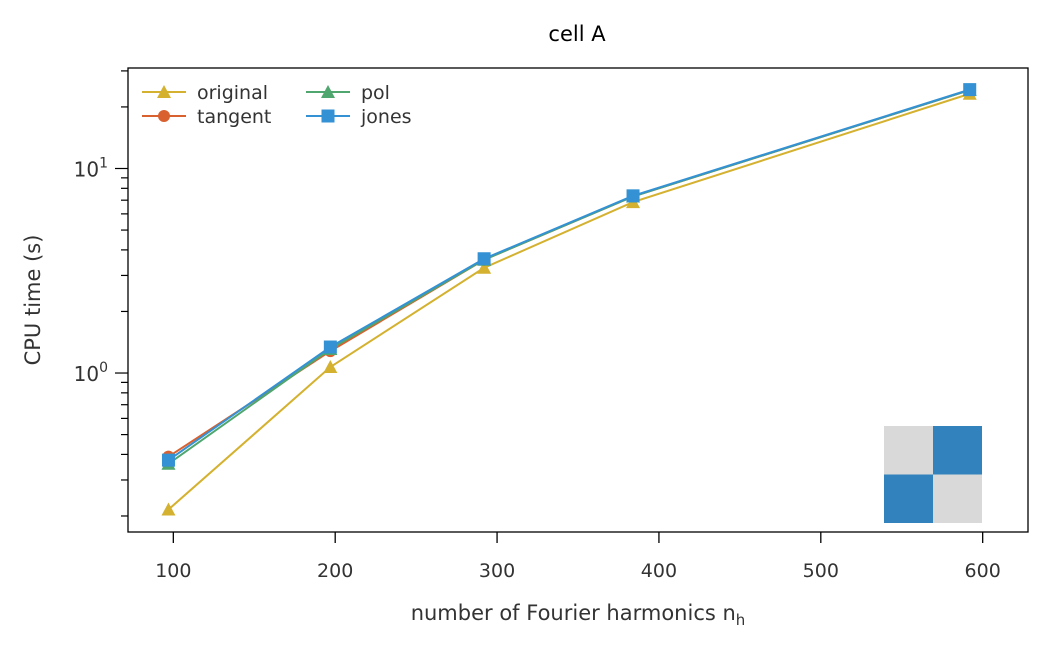 The height and width of the screenshot is (652, 1050). What do you see at coordinates (497, 571) in the screenshot?
I see `x-tick-label: 300` at bounding box center [497, 571].